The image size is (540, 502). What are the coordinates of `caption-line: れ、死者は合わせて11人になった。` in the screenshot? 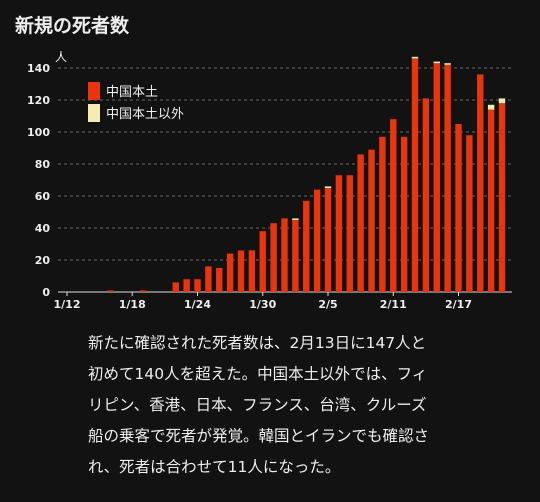 It's located at (214, 467).